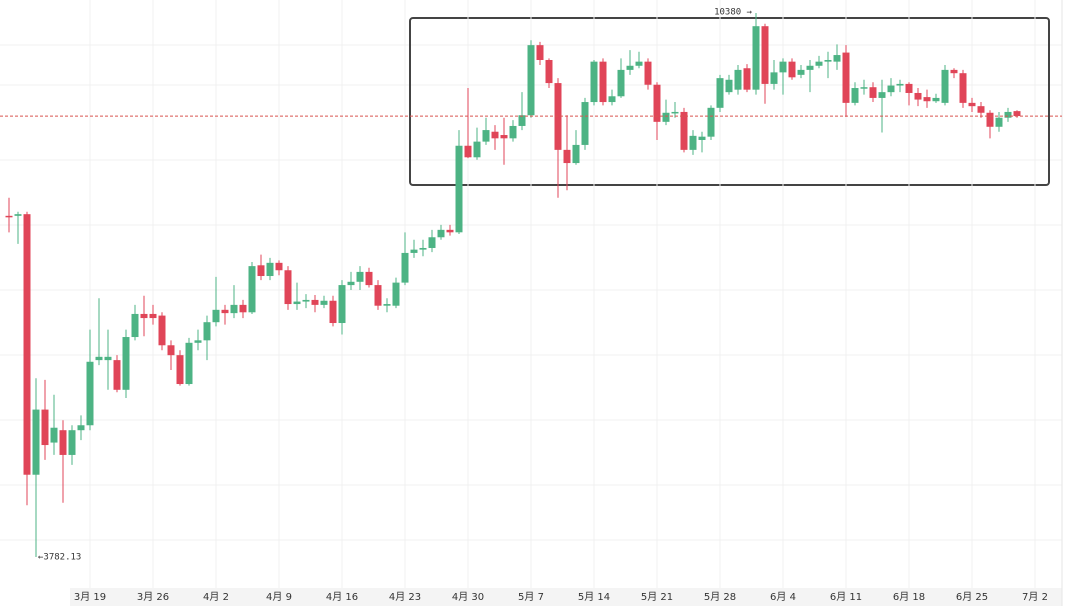 The height and width of the screenshot is (615, 1080). Describe the element at coordinates (720, 597) in the screenshot. I see `x-tick-label: 5月 28` at that location.